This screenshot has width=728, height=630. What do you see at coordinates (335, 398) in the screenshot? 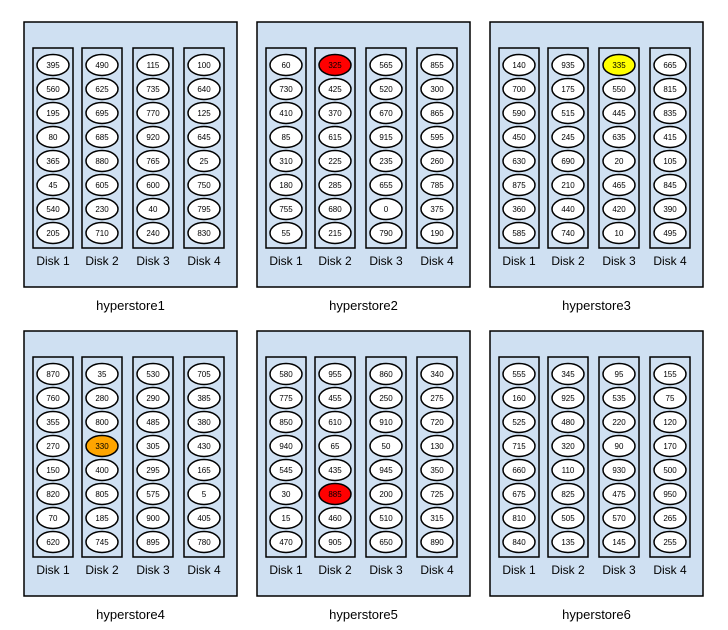
I see `slot-value: 455` at bounding box center [335, 398].